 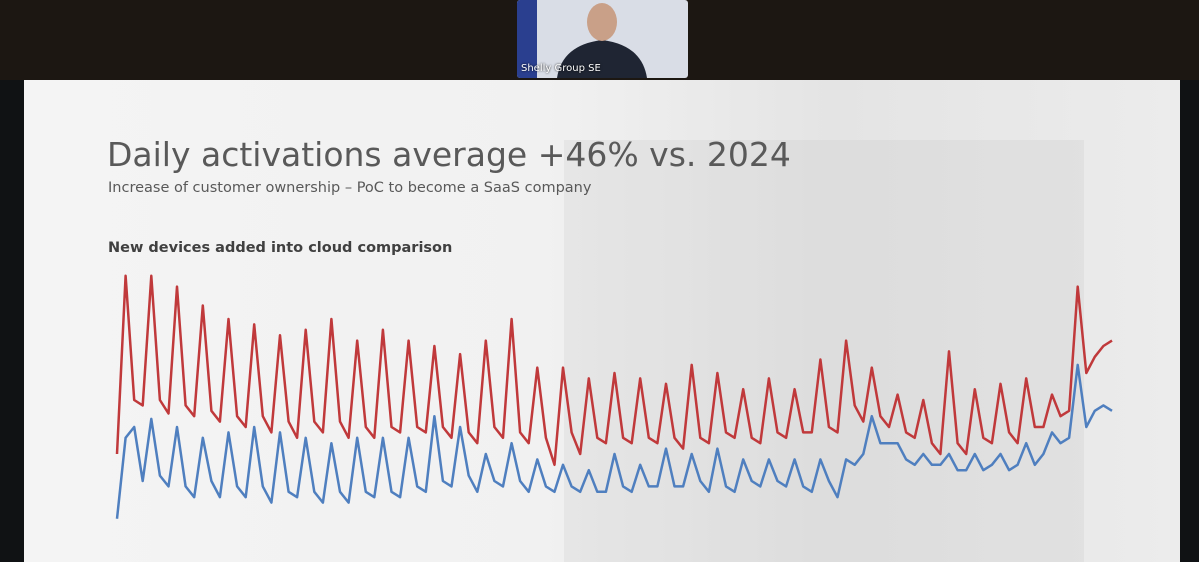 What do you see at coordinates (602, 22) in the screenshot?
I see `person-head` at bounding box center [602, 22].